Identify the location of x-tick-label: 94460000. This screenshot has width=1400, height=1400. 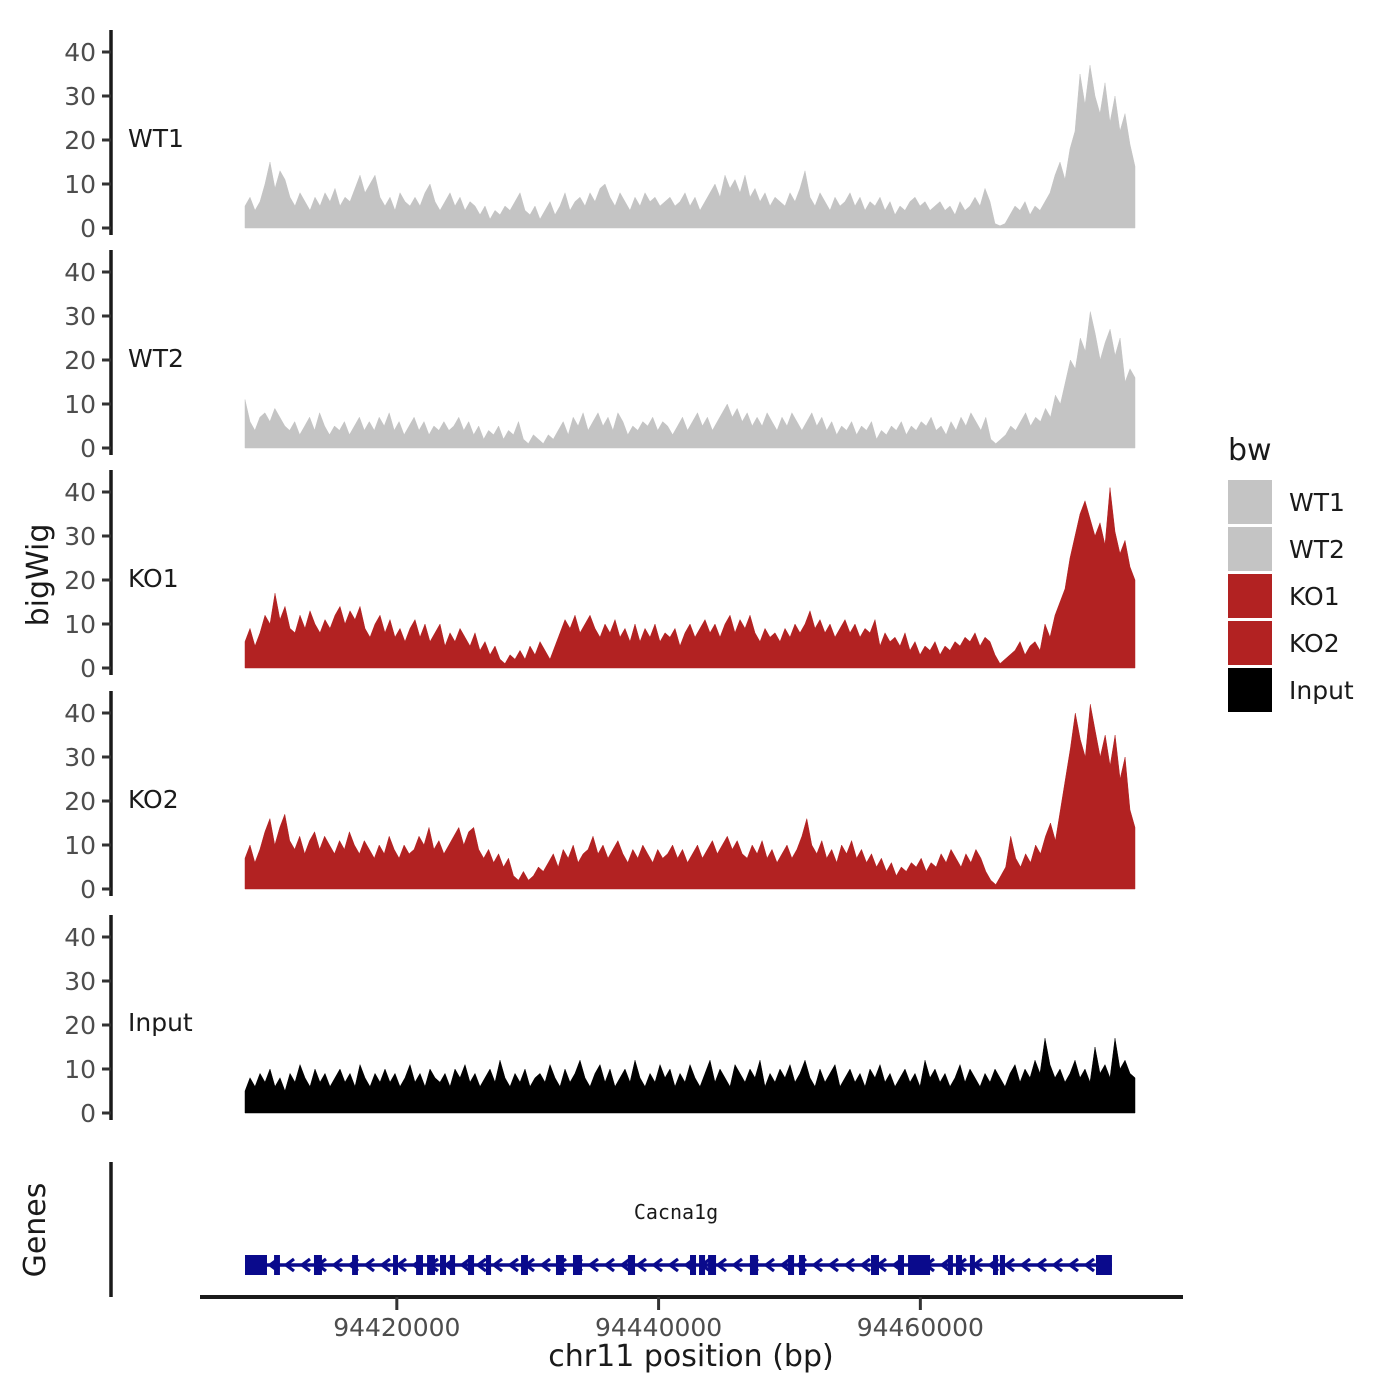
(920, 1327).